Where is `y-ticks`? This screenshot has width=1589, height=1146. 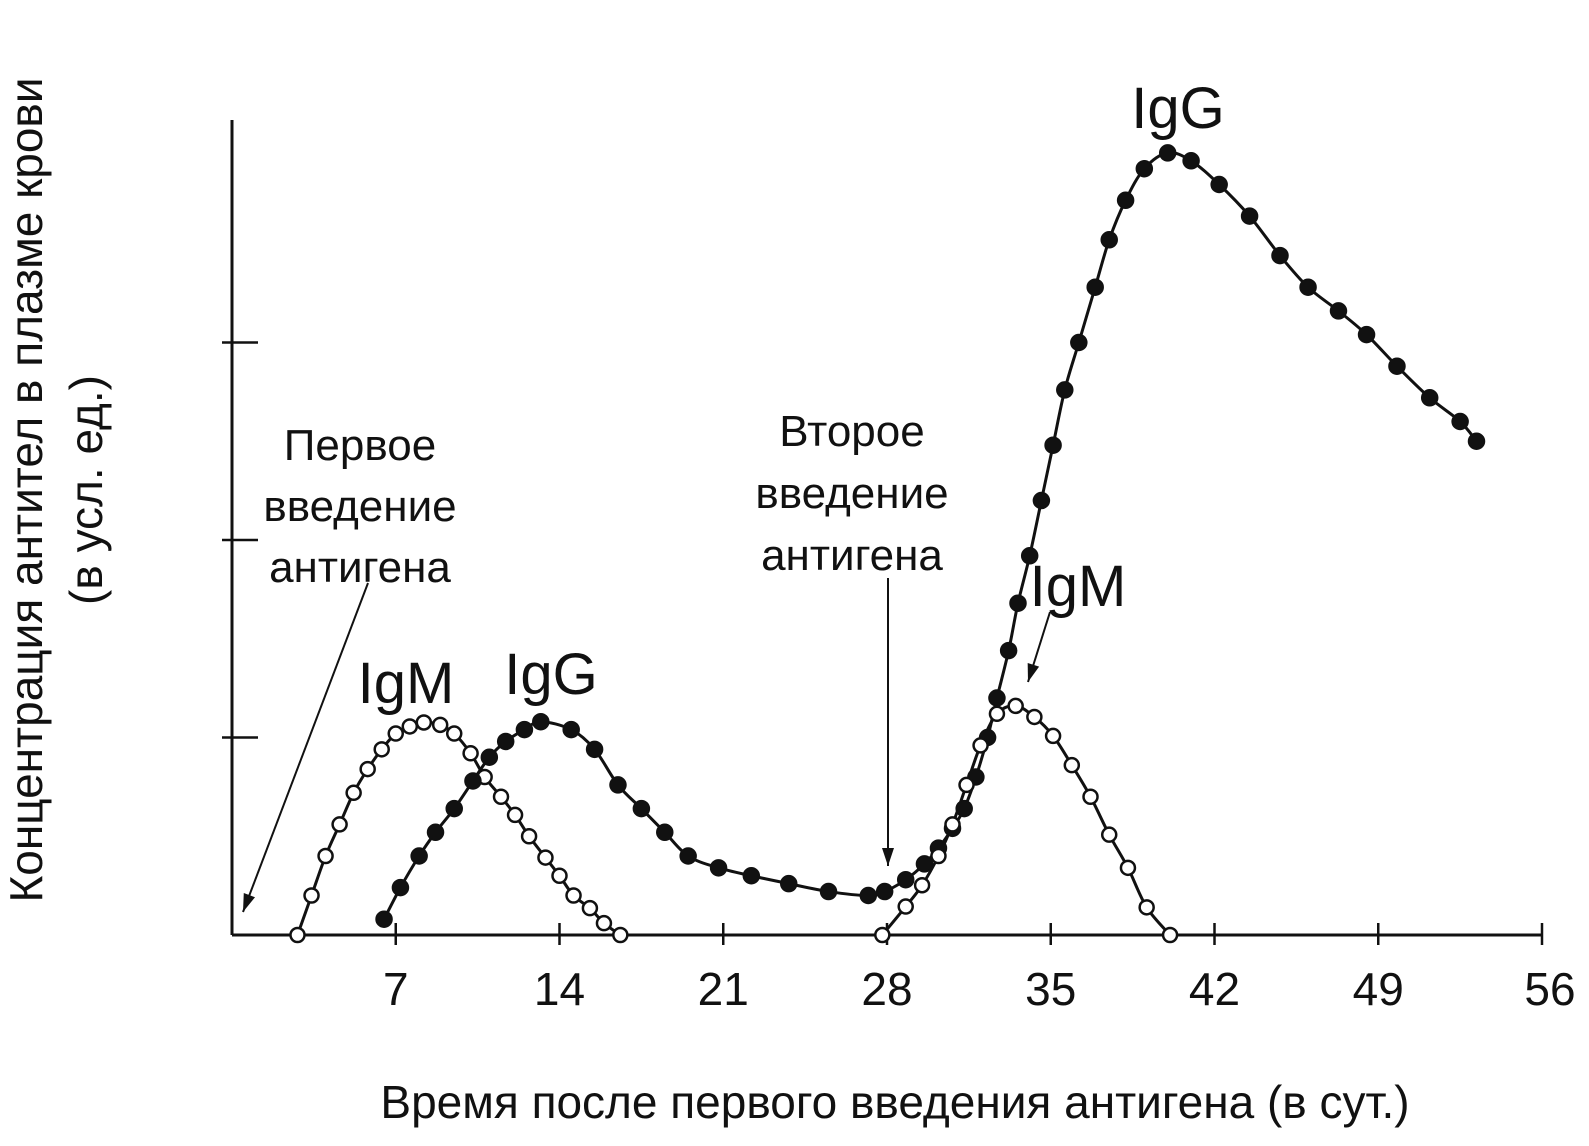
y-ticks is located at coordinates (240, 540).